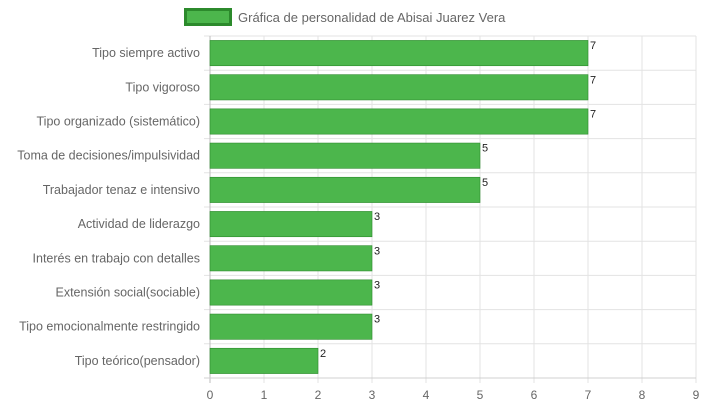 This screenshot has height=414, width=702. What do you see at coordinates (264, 395) in the screenshot?
I see `x-tick-label: 1` at bounding box center [264, 395].